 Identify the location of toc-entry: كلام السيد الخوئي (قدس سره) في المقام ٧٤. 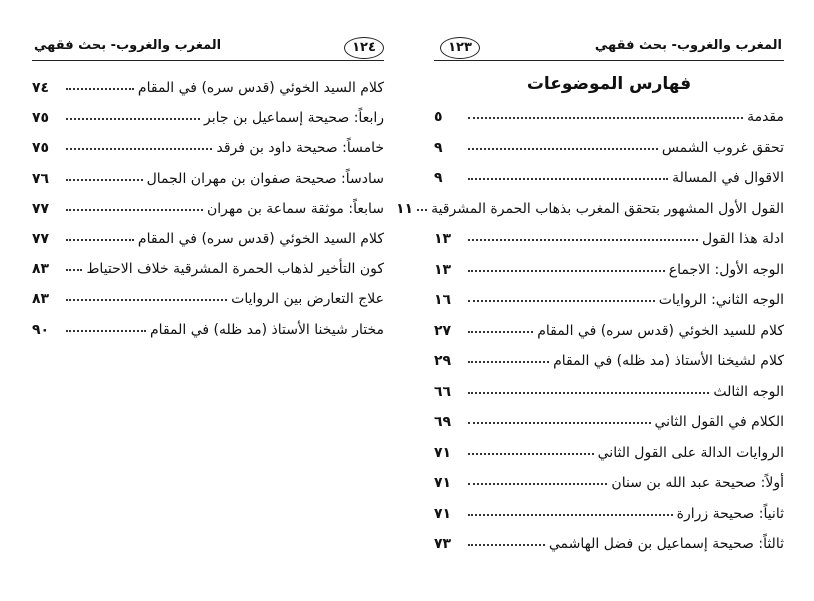
(208, 84).